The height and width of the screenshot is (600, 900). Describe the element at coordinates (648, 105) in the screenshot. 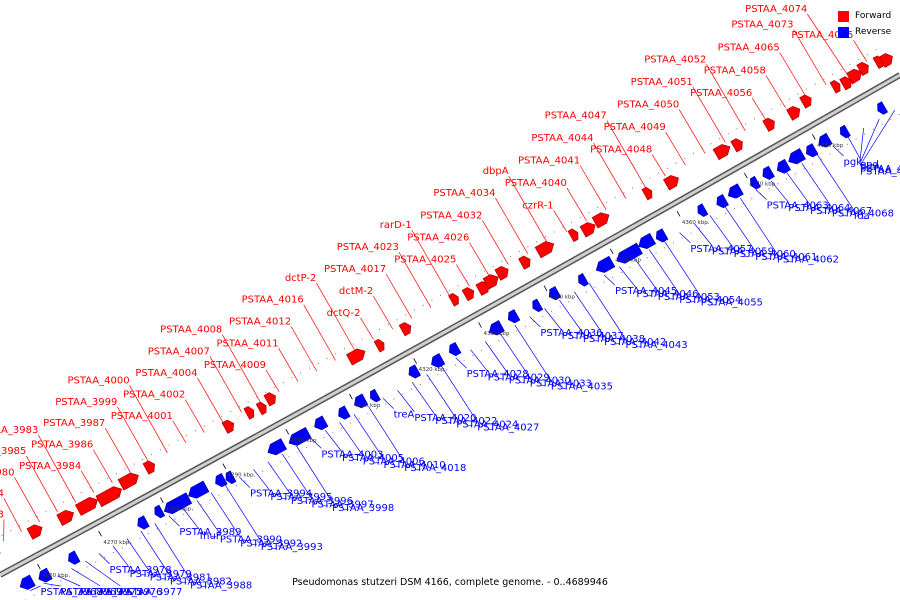

I see `gene-label-pstaa-4050: PSTAA_4050` at that location.